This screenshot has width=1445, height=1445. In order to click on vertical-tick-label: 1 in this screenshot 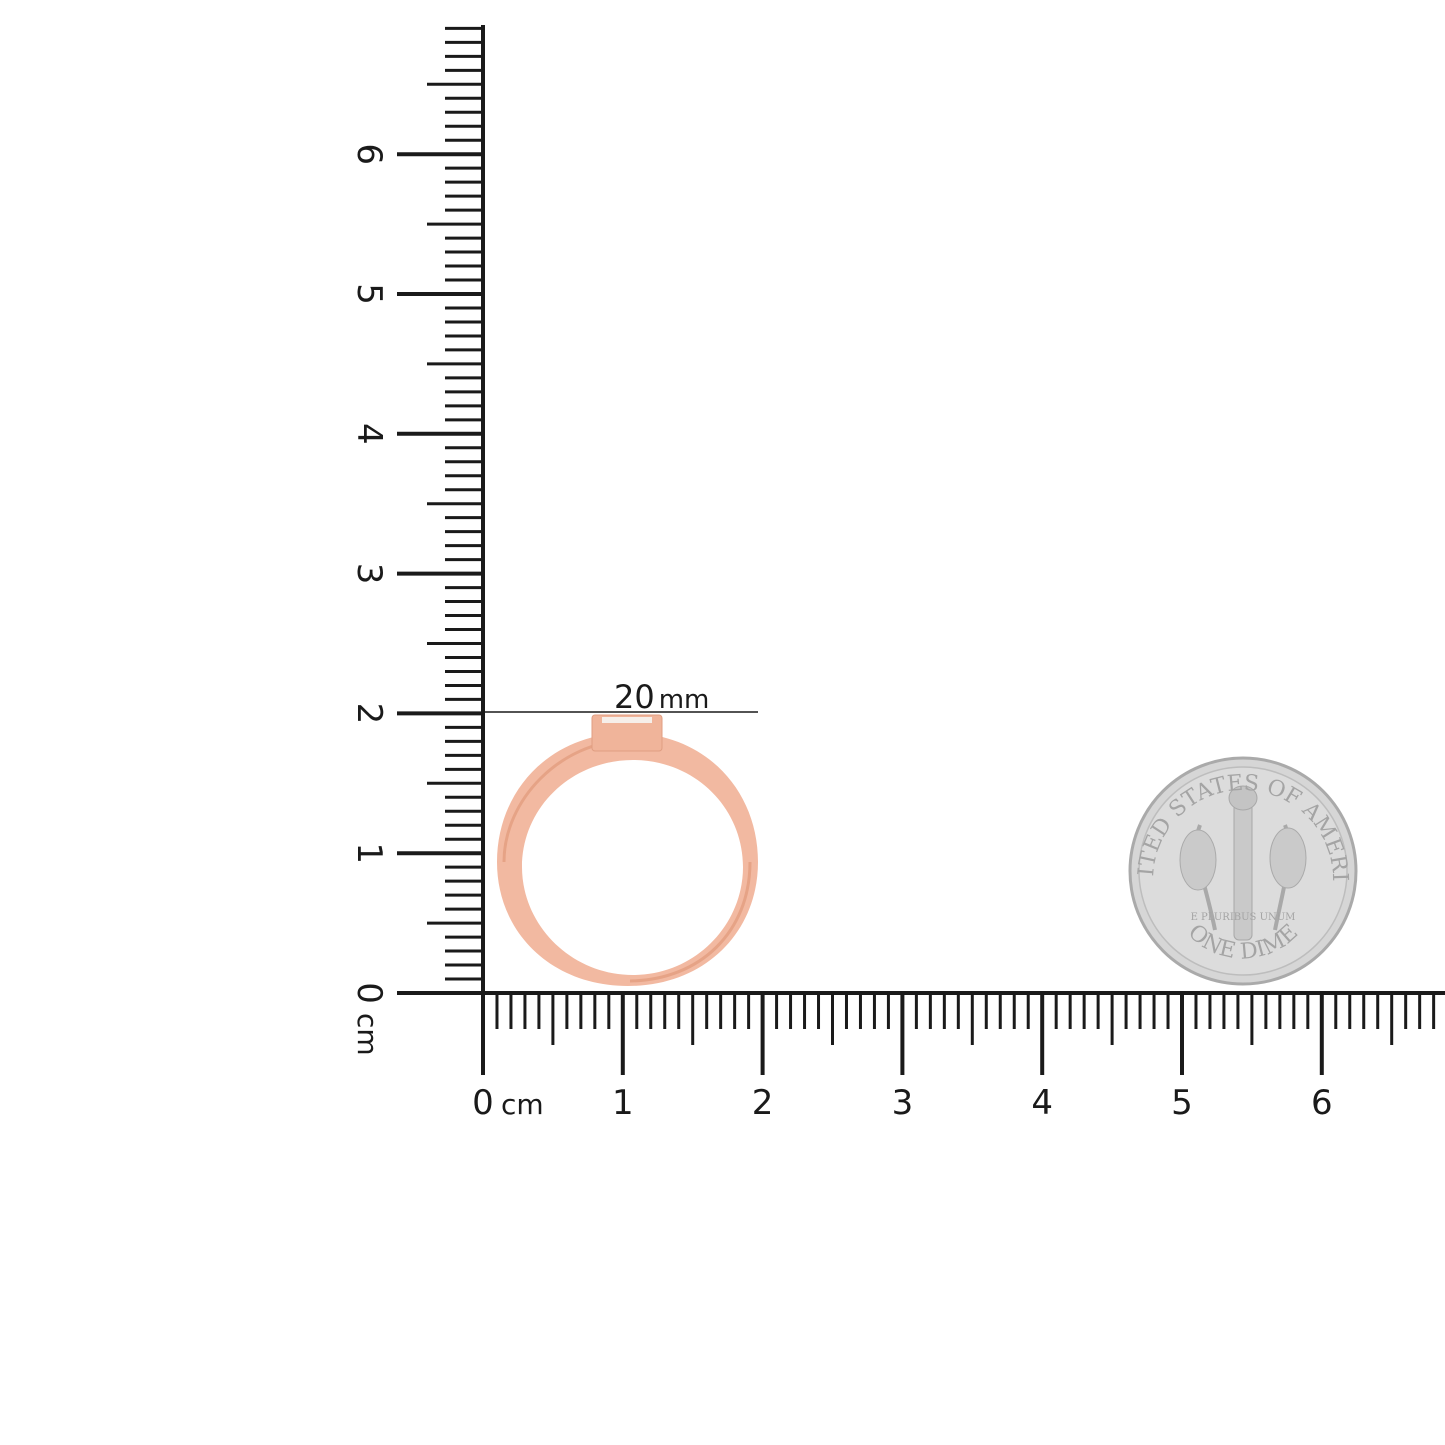, I will do `click(369, 853)`.